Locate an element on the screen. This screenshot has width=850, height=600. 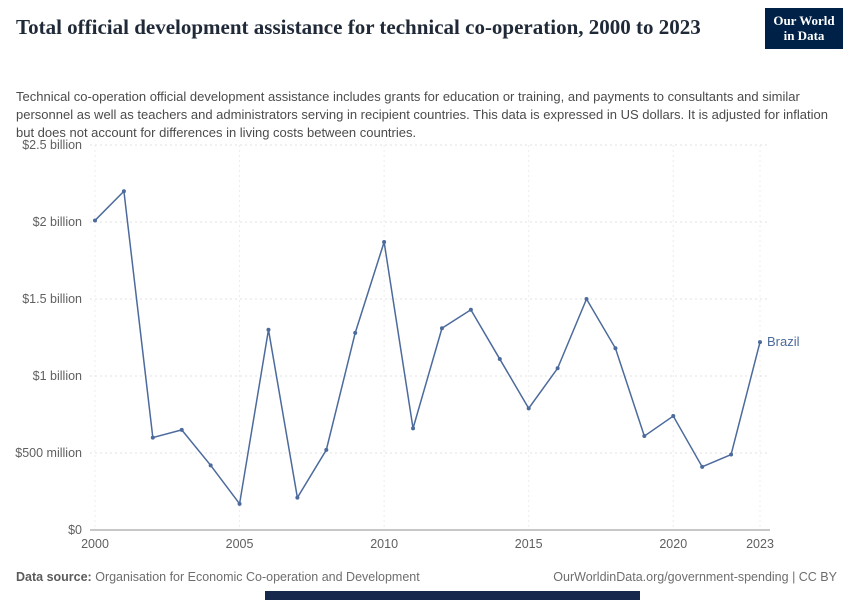
y-tick-label: $1.5 billion is located at coordinates (52, 299).